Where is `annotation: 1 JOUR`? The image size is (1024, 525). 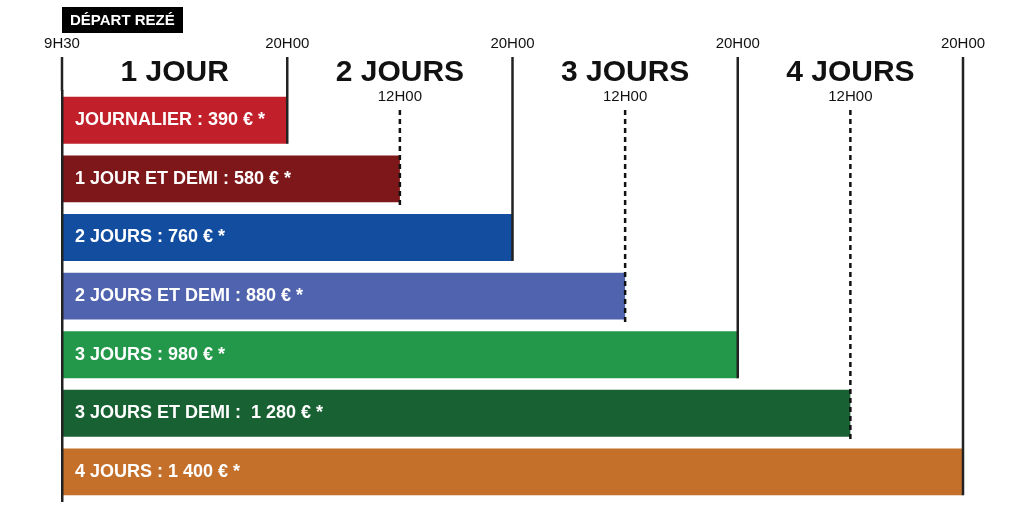
annotation: 1 JOUR is located at coordinates (175, 71).